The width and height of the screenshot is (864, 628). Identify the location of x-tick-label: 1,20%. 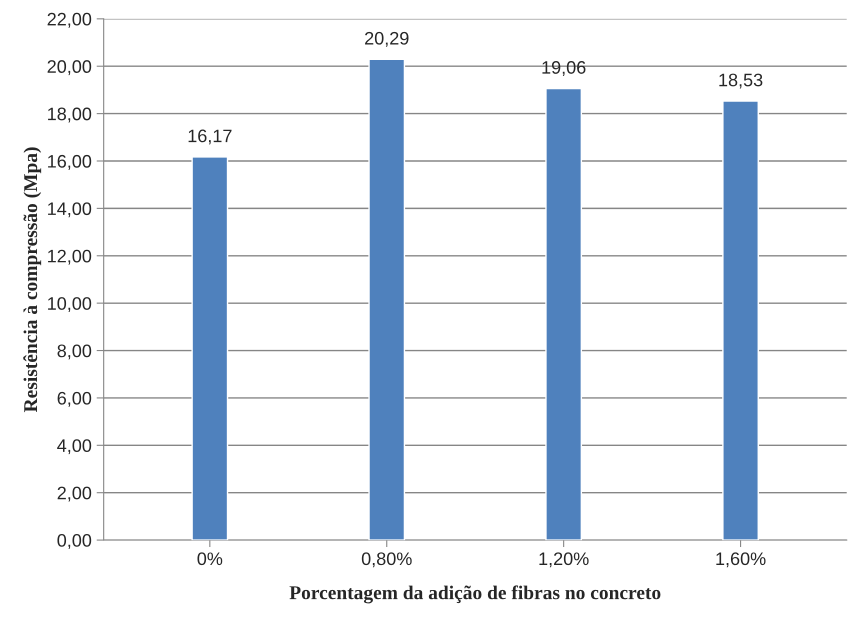
(564, 560).